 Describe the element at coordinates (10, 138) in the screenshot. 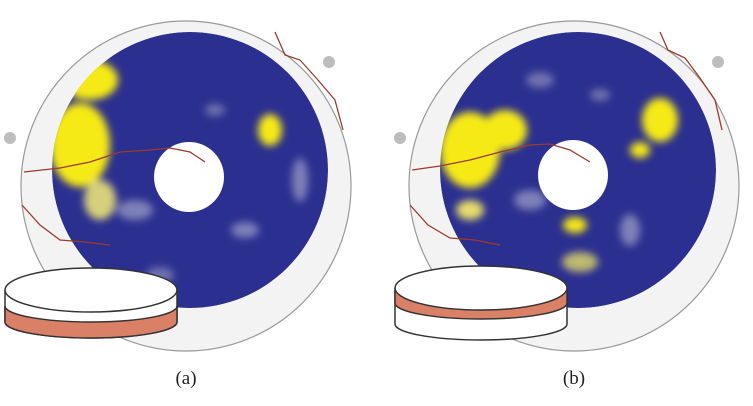

I see `sensor-dot-a-left` at that location.